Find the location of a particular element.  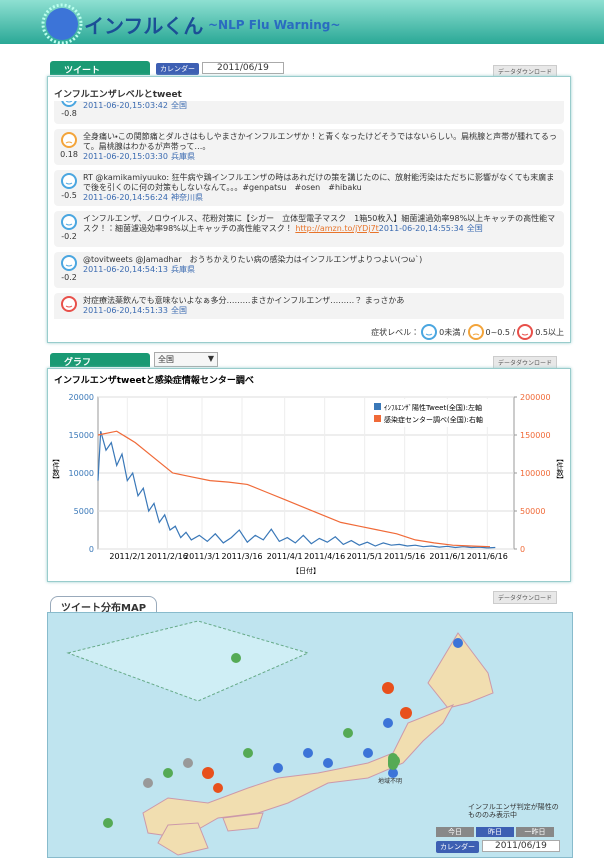

legend-label: ｲﾝﾌﾙｴﾝｻﾞ陽性Tweet(全国):左軸 is located at coordinates (433, 407).